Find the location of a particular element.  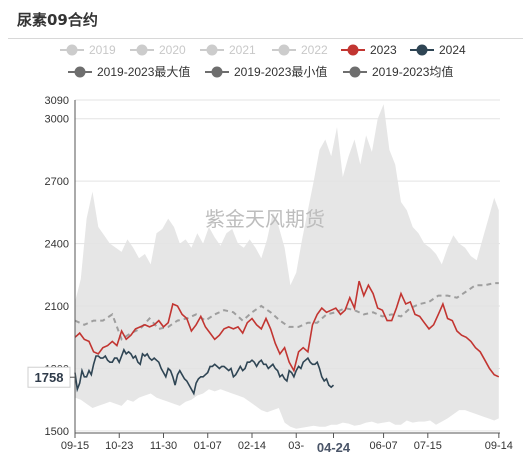

legend-label-1: 2019 is located at coordinates (102, 50).